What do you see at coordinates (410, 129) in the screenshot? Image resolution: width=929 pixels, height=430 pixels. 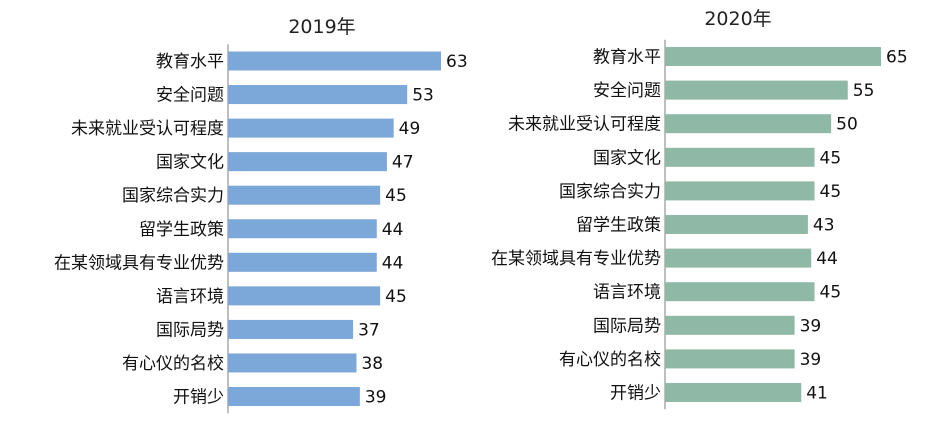 I see `data-label: 49` at bounding box center [410, 129].